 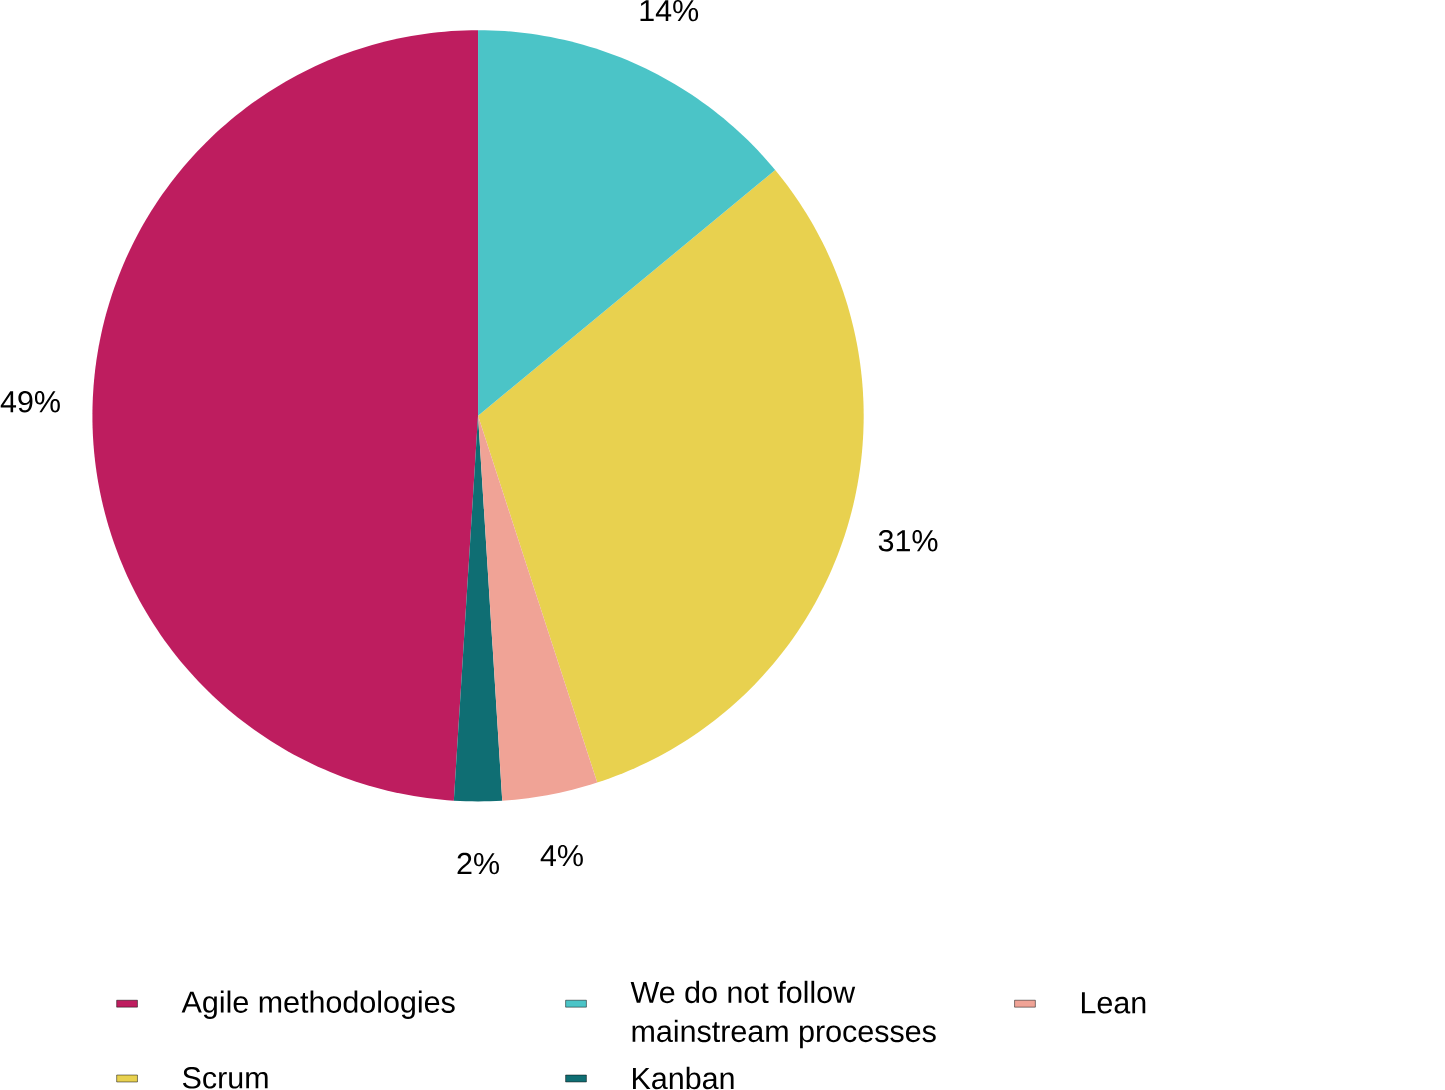 I want to click on legend-label: Lean, so click(x=1113, y=1003).